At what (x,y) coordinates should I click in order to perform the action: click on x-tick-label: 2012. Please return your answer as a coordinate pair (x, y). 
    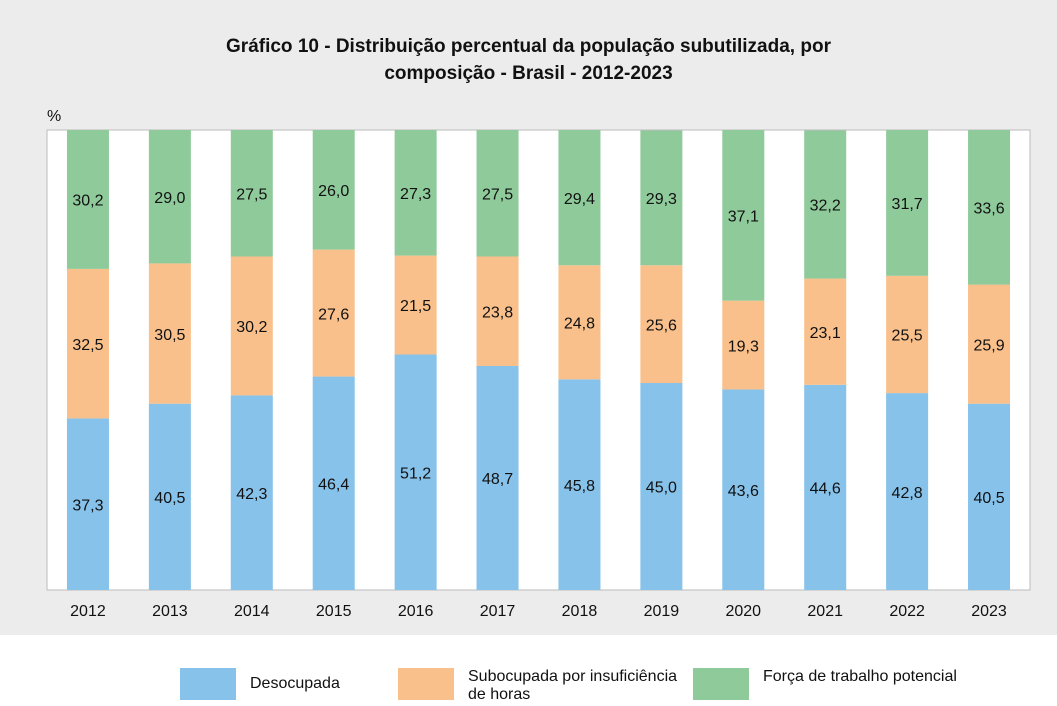
    Looking at the image, I should click on (88, 611).